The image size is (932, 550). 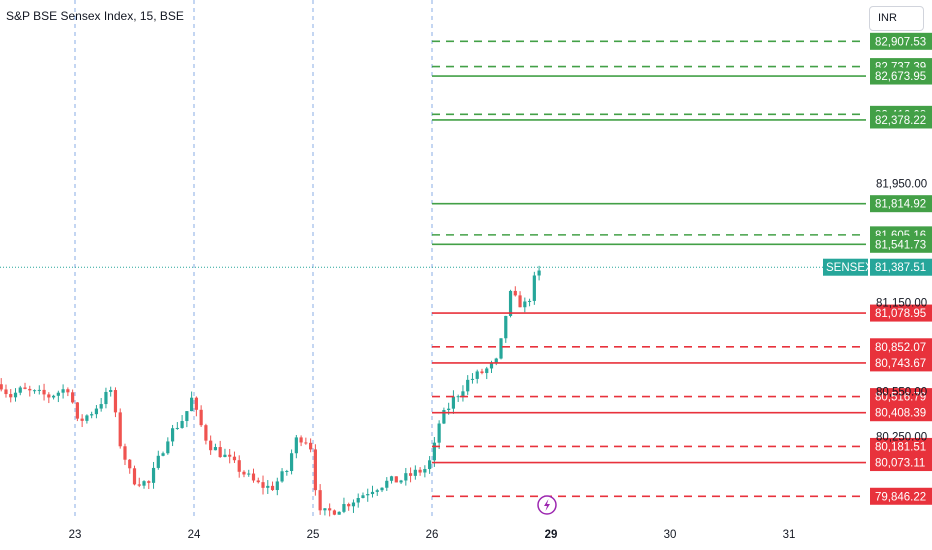 I want to click on level-resistance: 81,814.92, so click(x=682, y=204).